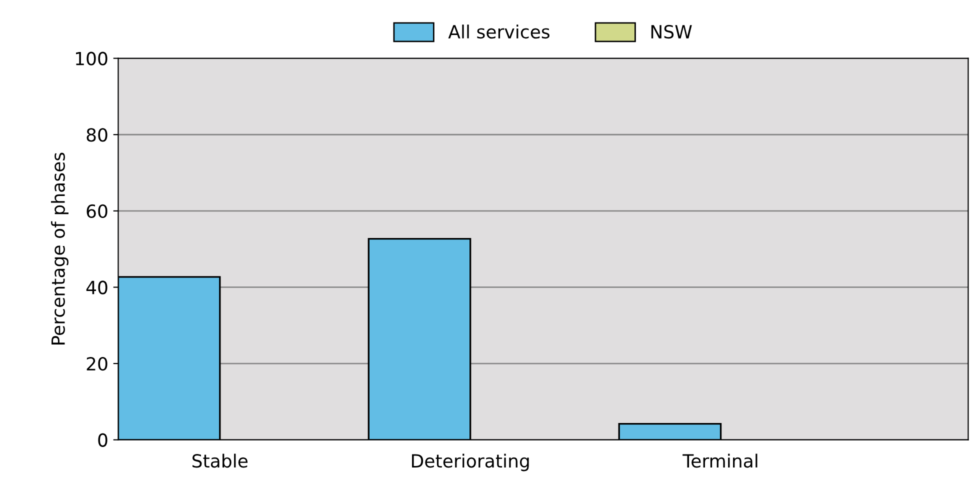 The width and height of the screenshot is (977, 486). I want to click on x-tick-label: Stable, so click(220, 461).